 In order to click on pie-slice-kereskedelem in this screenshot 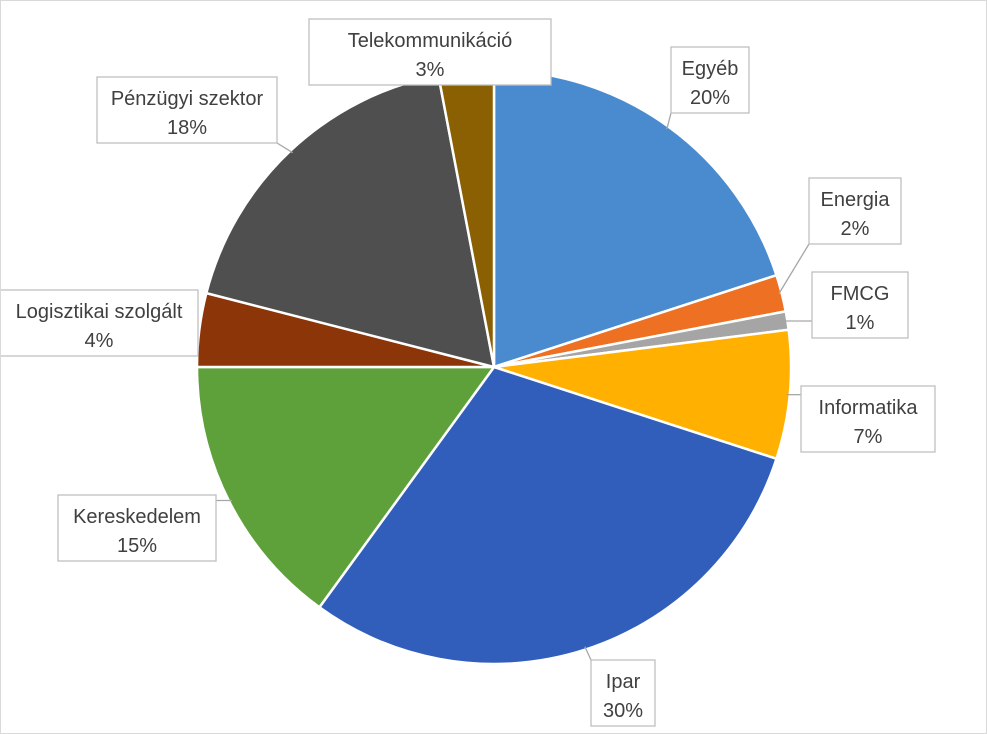, I will do `click(346, 487)`.